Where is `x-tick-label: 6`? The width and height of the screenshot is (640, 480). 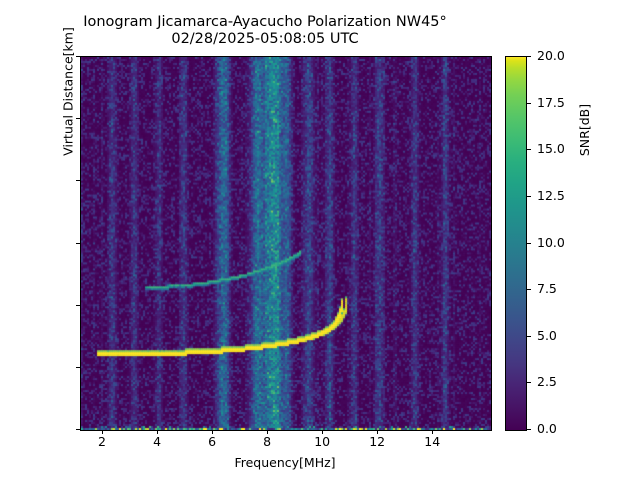 x-tick-label: 6 is located at coordinates (212, 441).